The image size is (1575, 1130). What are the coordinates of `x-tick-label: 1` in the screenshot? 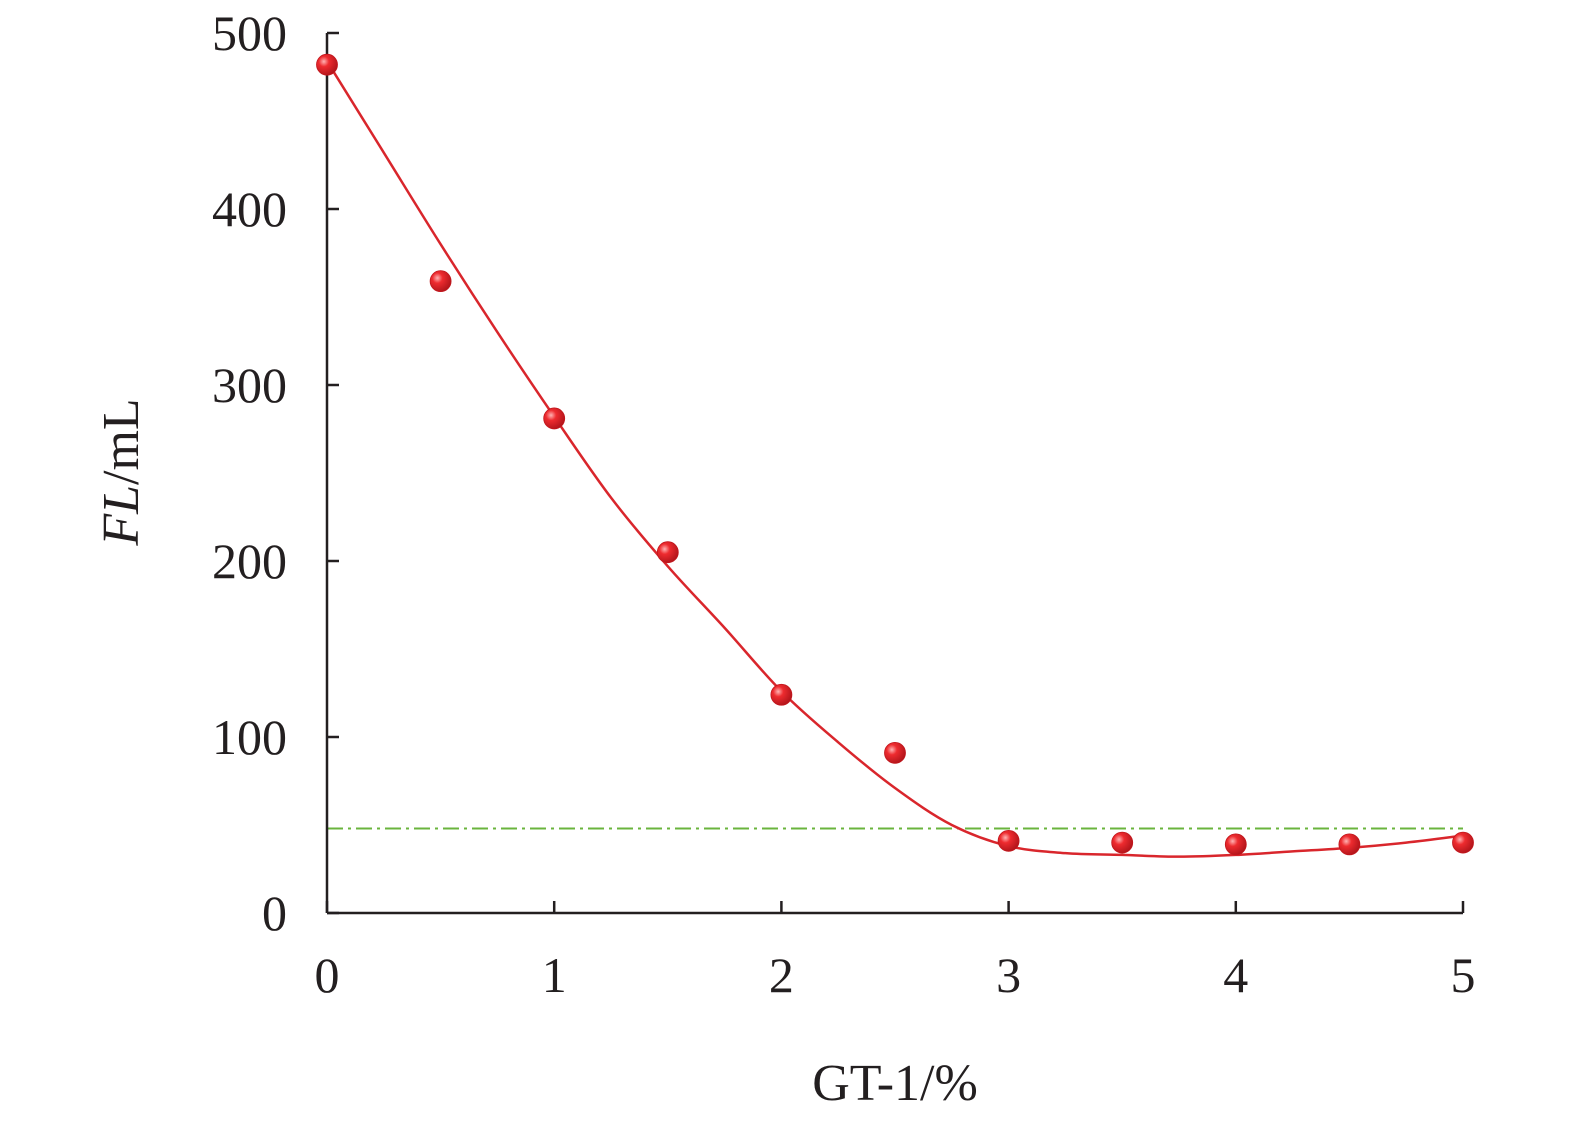 It's located at (554, 975).